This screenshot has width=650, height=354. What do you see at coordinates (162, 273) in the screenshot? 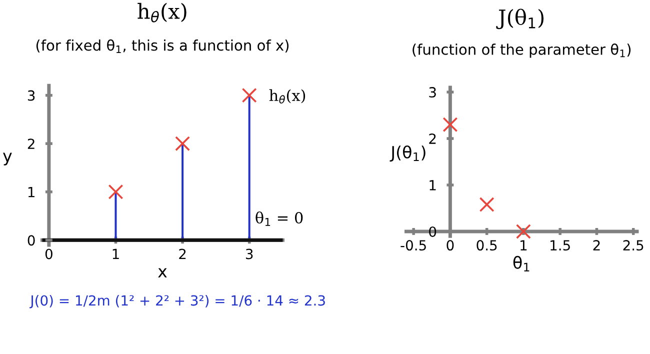
I see `x-axis-title: x` at bounding box center [162, 273].